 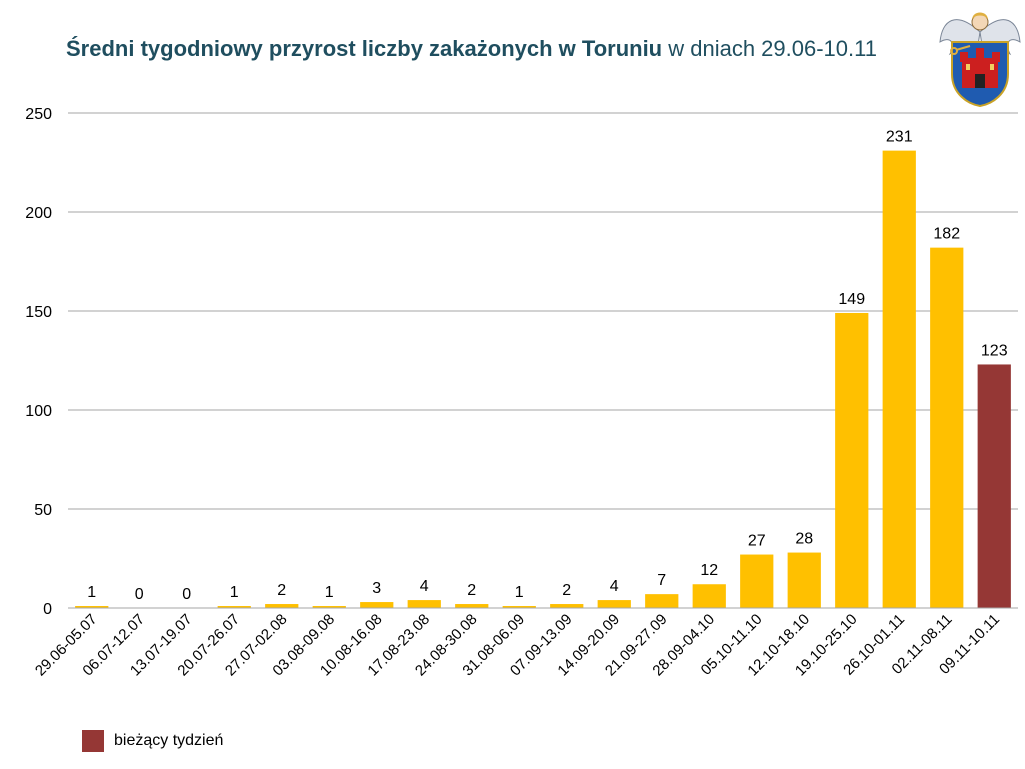 What do you see at coordinates (47, 609) in the screenshot?
I see `y-tick-label: 0` at bounding box center [47, 609].